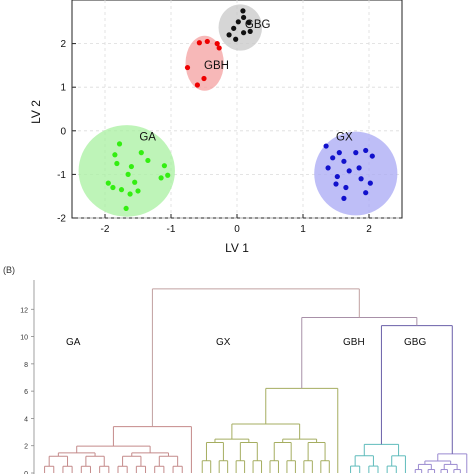 This screenshot has width=474, height=474. I want to click on ellipse-gbh, so click(204, 63).